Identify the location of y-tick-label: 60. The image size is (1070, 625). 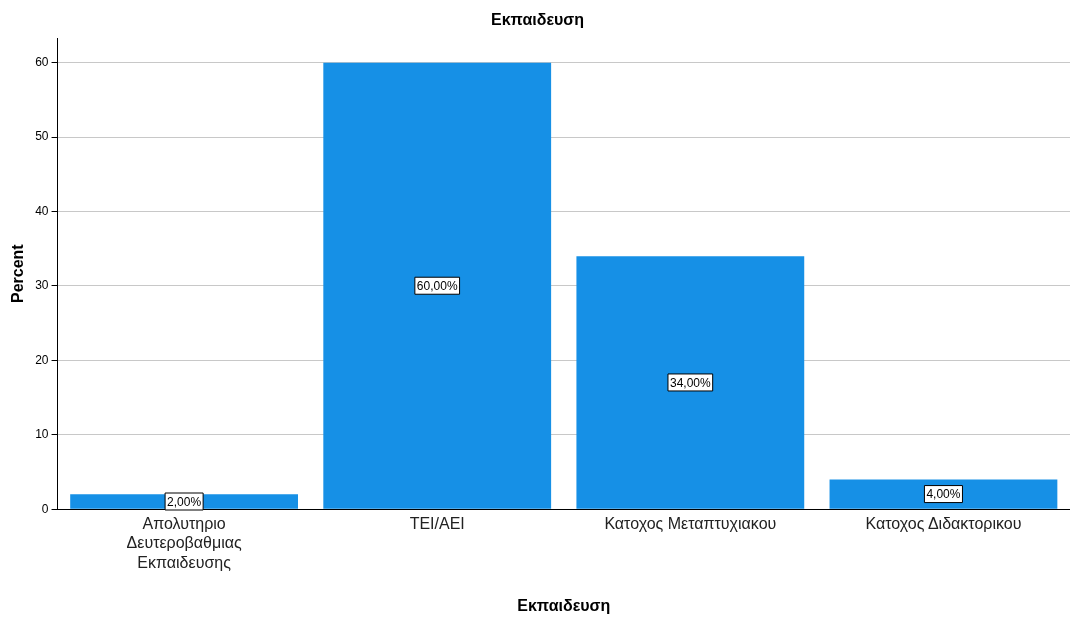
(42, 62).